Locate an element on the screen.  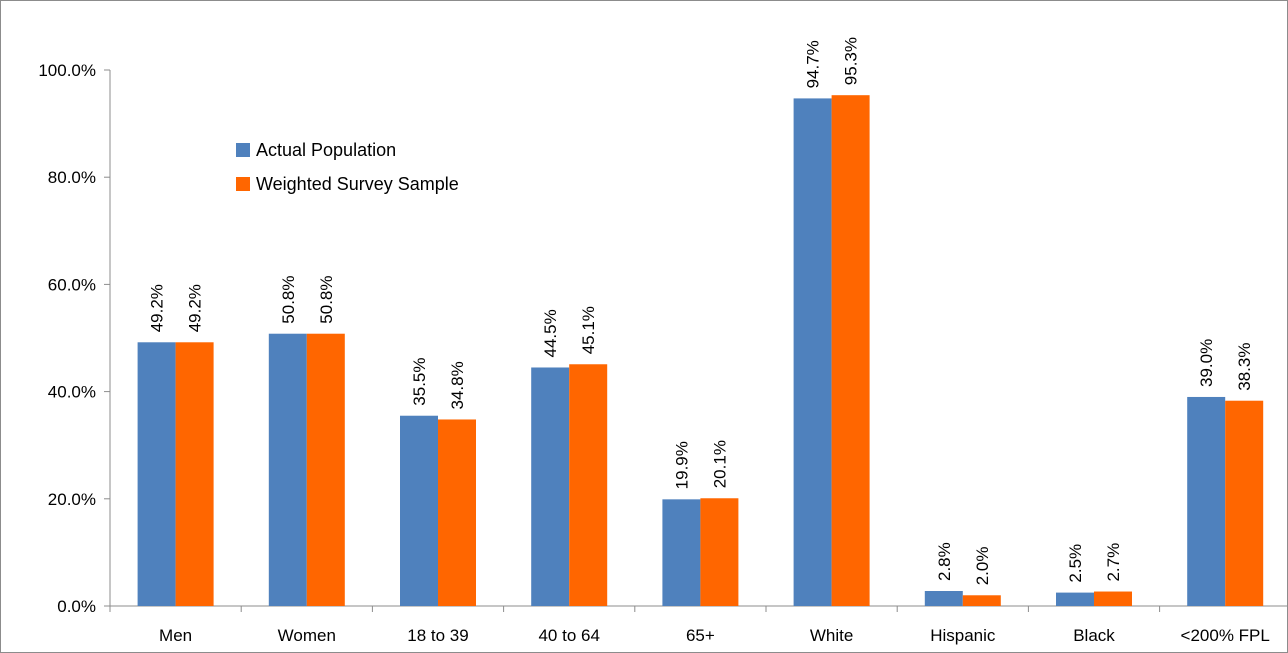
legend-label: Weighted Survey Sample is located at coordinates (357, 184).